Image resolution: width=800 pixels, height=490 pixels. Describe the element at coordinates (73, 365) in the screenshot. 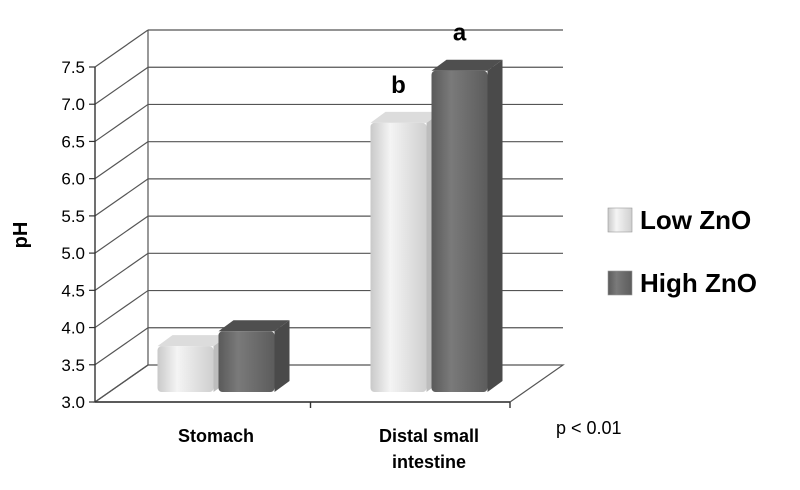

I see `y-tick-label: 3.5` at that location.